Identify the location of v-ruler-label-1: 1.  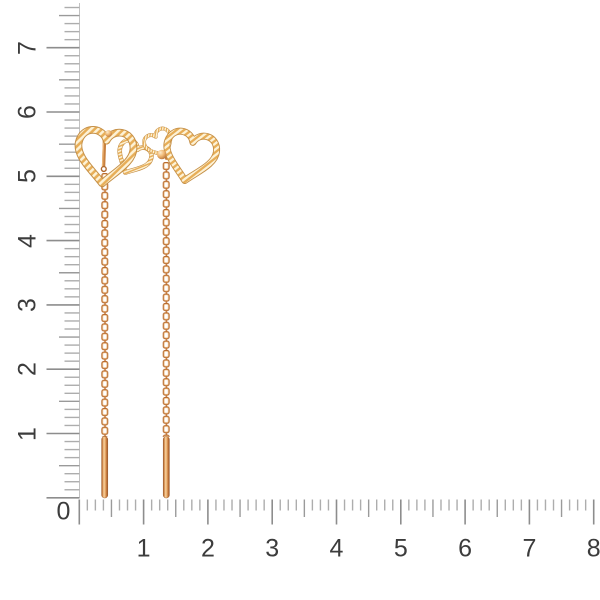
(27, 433).